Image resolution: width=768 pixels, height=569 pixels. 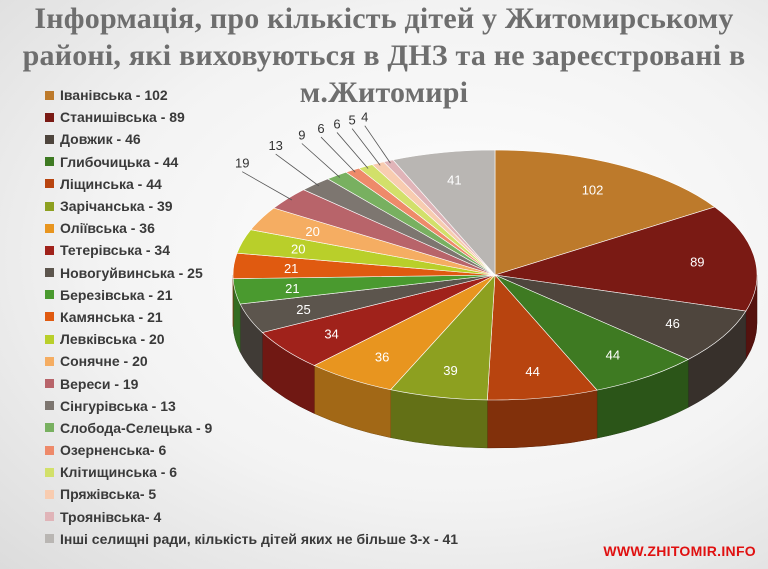 I want to click on legend-item: Зарічанська - 39, so click(x=295, y=206).